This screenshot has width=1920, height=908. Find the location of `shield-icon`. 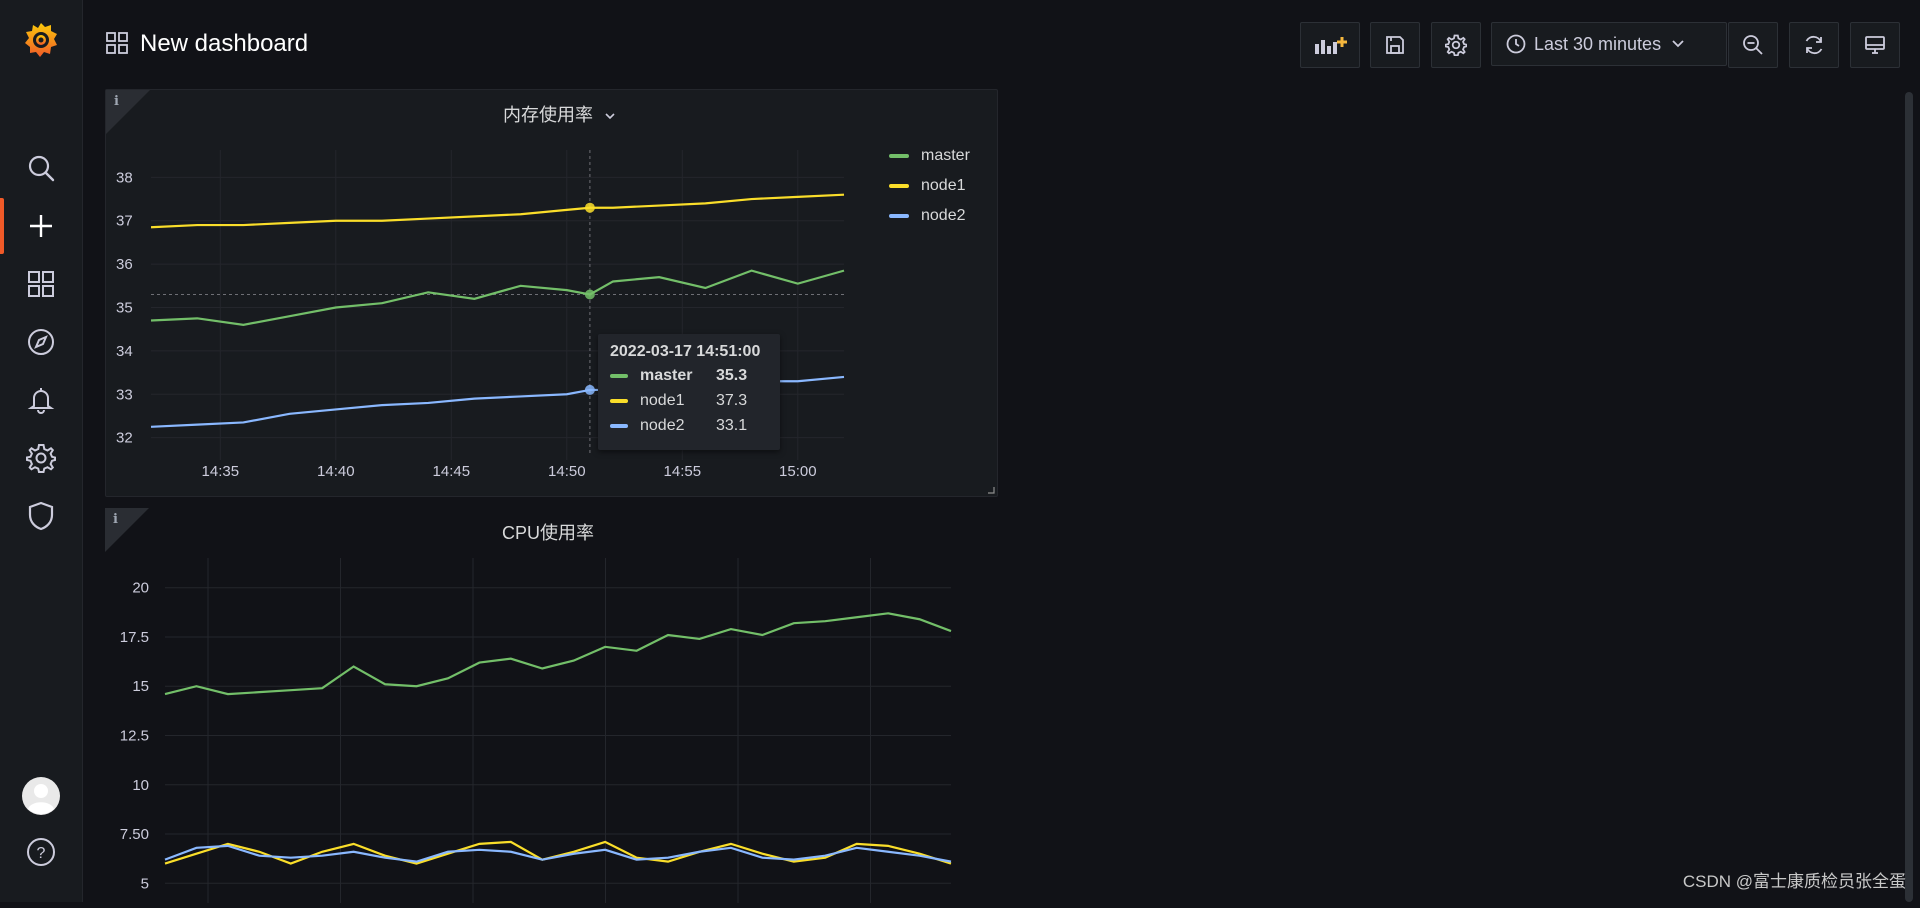

shield-icon is located at coordinates (41, 516).